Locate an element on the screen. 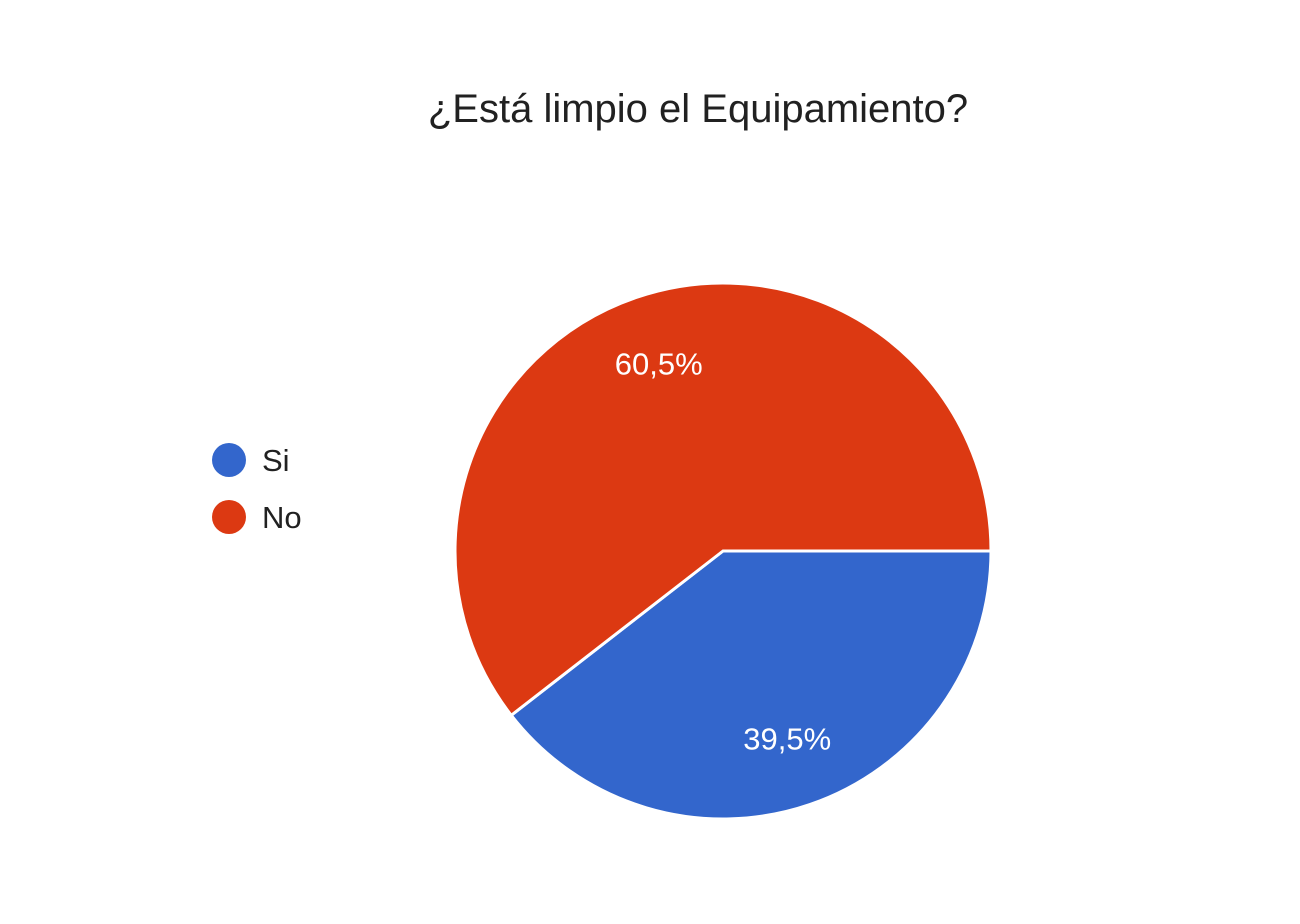 The height and width of the screenshot is (924, 1300). legend-label-no: No is located at coordinates (282, 517).